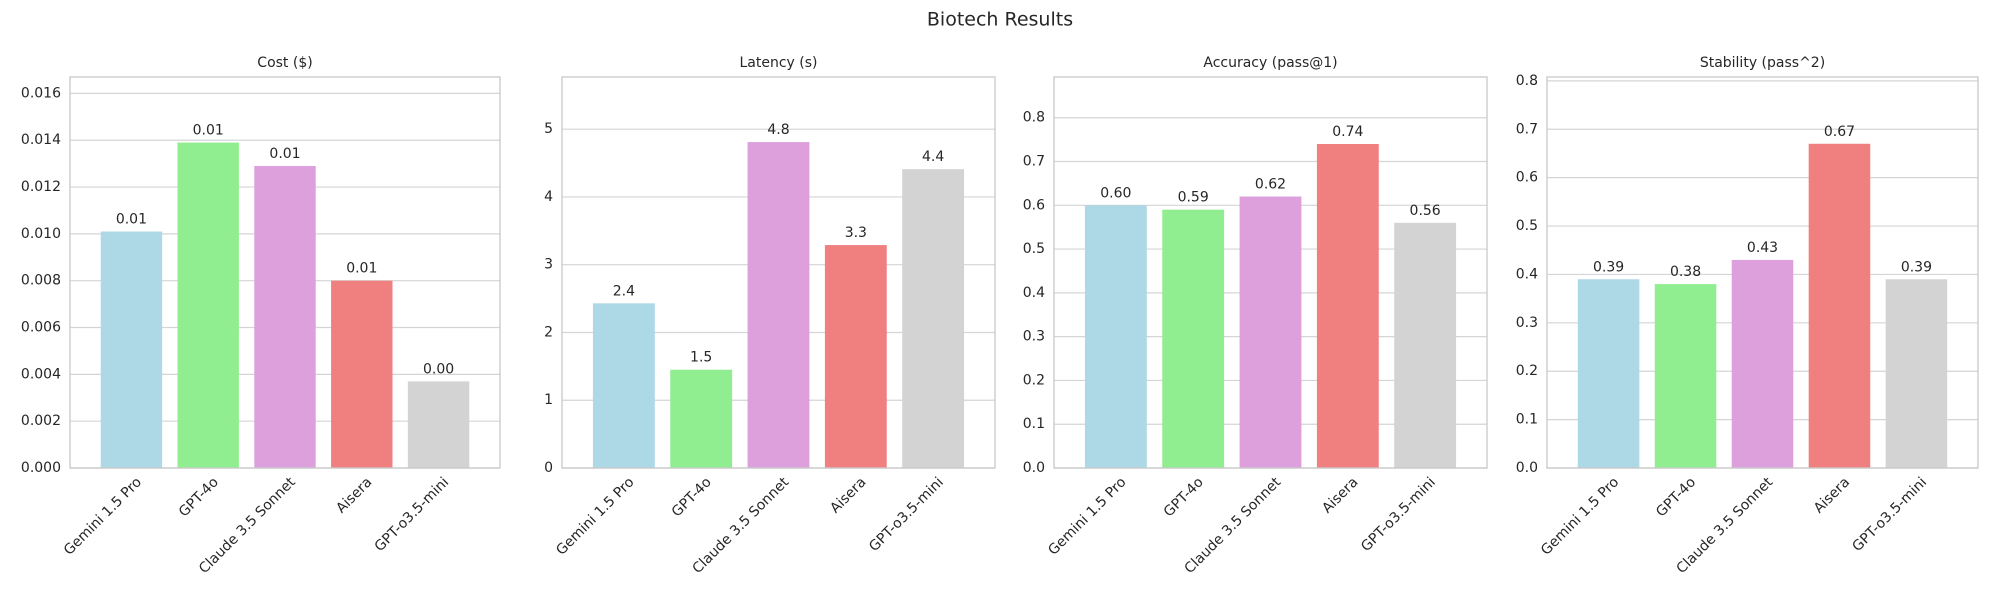 The height and width of the screenshot is (600, 2000). I want to click on value-label: 4.8, so click(778, 130).